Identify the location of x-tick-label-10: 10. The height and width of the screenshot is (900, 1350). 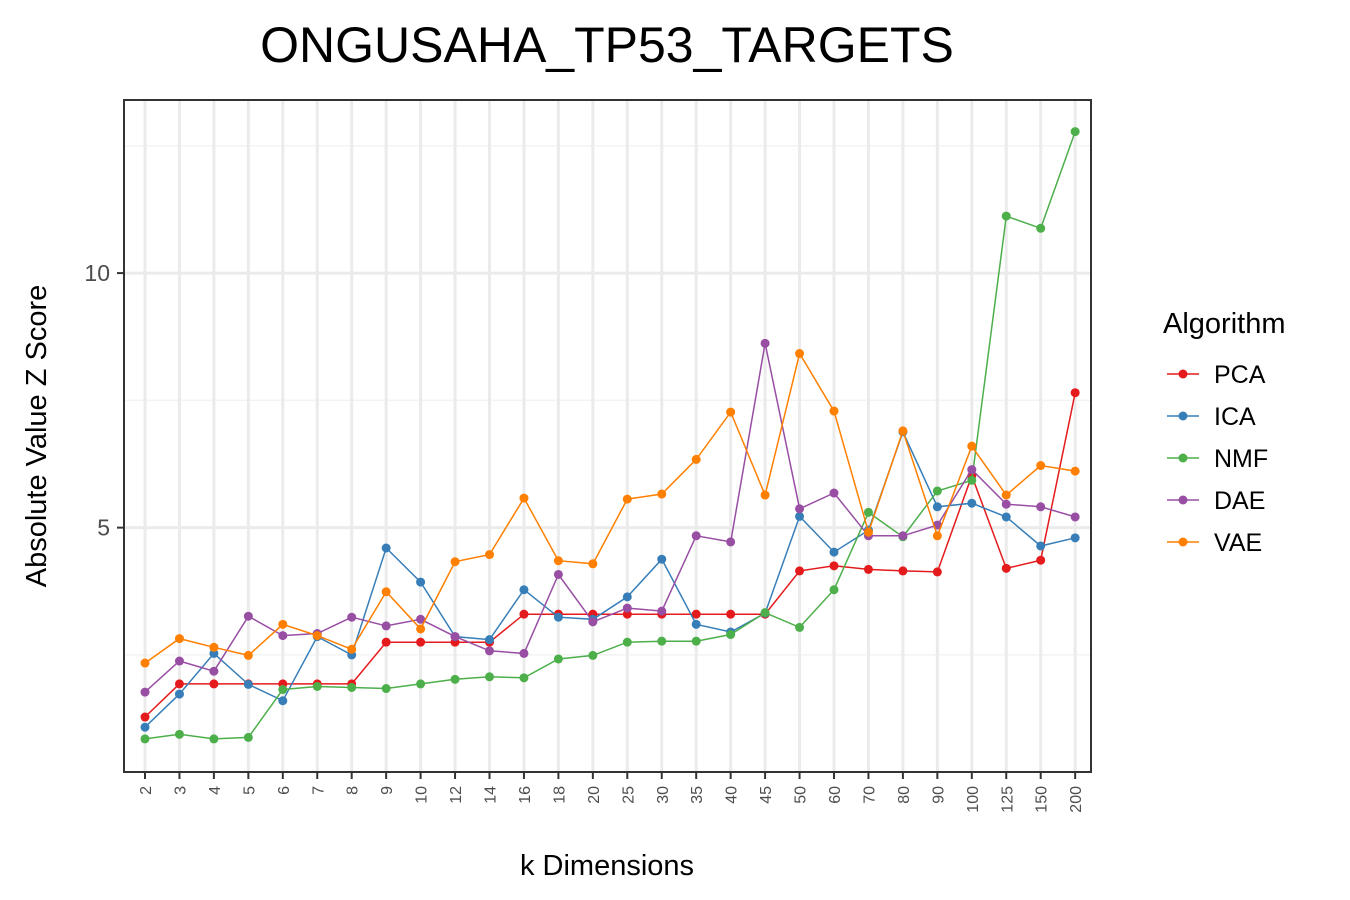
(422, 795).